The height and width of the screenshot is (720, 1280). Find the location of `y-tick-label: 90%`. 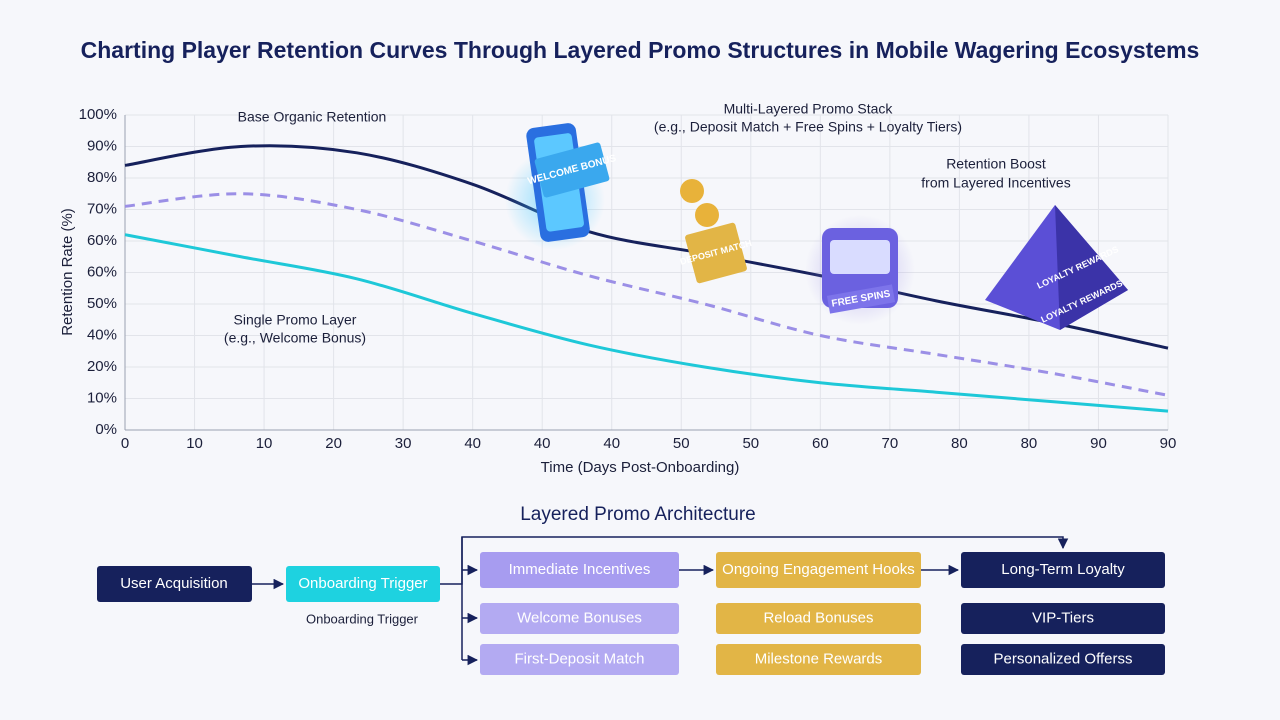

y-tick-label: 90% is located at coordinates (102, 145).